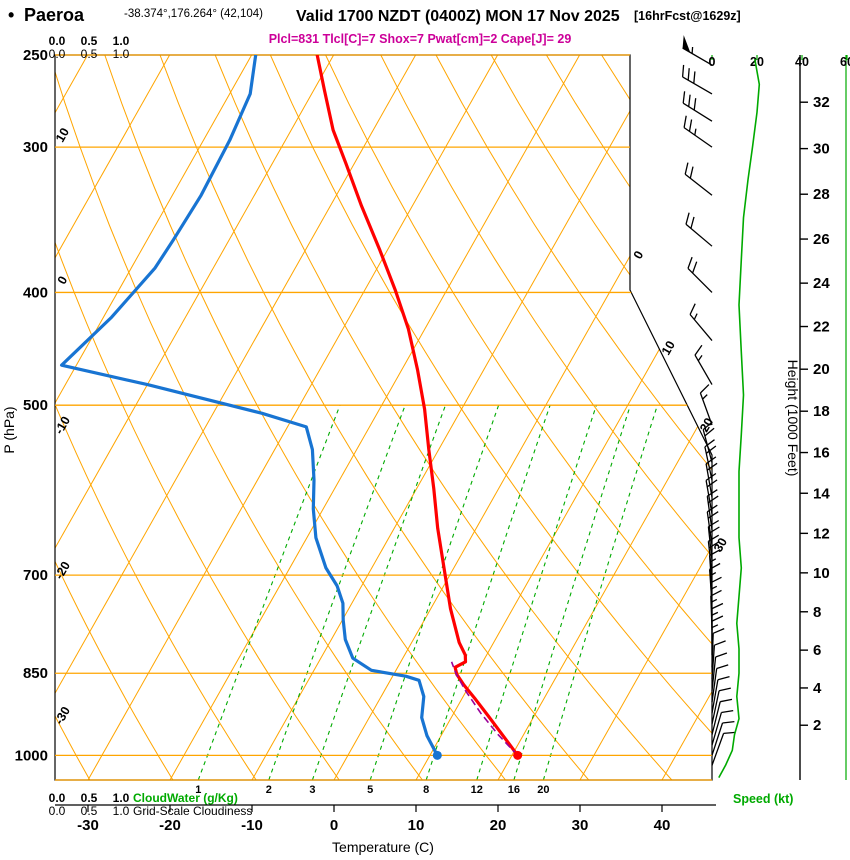  Describe the element at coordinates (821, 573) in the screenshot. I see `height-tick-label: 10` at that location.